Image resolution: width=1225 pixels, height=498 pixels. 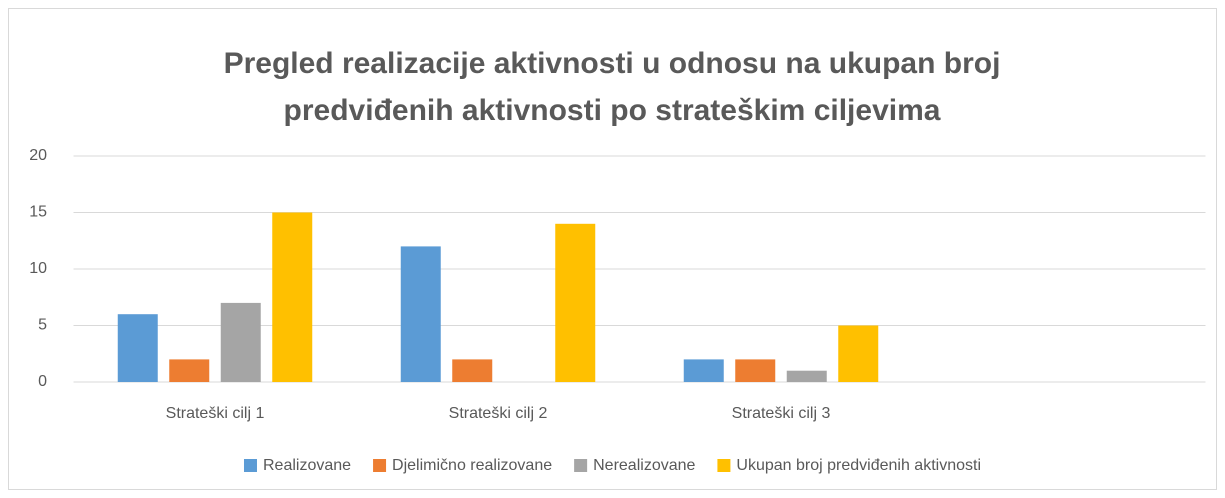 I want to click on x-tick-label: Strateški cilj 2, so click(x=498, y=413).